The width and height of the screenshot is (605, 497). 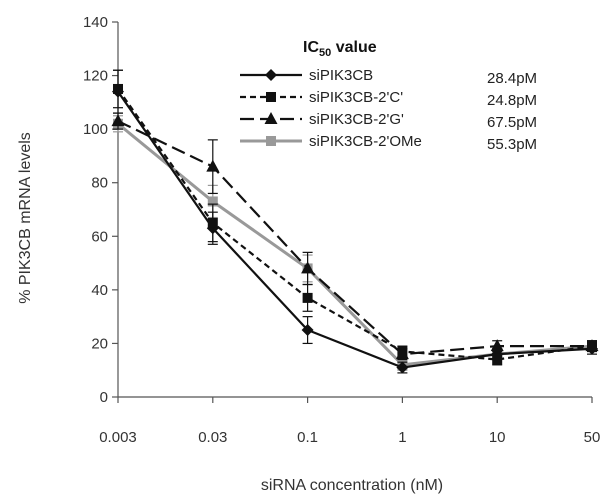 I want to click on legend-label: siPIK3CB-2'OMe, so click(x=365, y=141).